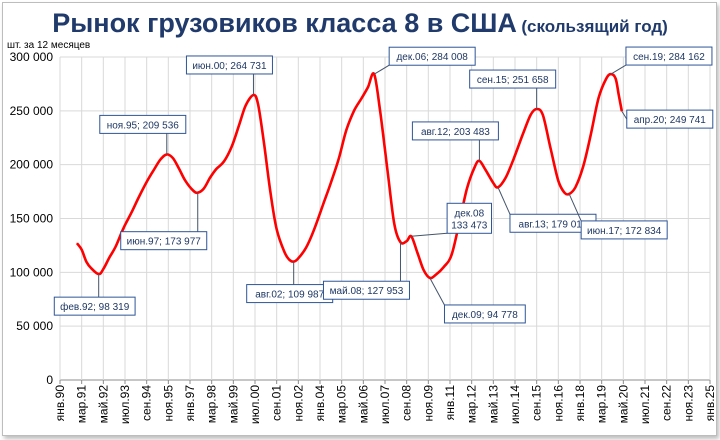 This screenshot has width=720, height=440. I want to click on x-tick-label: мар.91, so click(82, 404).